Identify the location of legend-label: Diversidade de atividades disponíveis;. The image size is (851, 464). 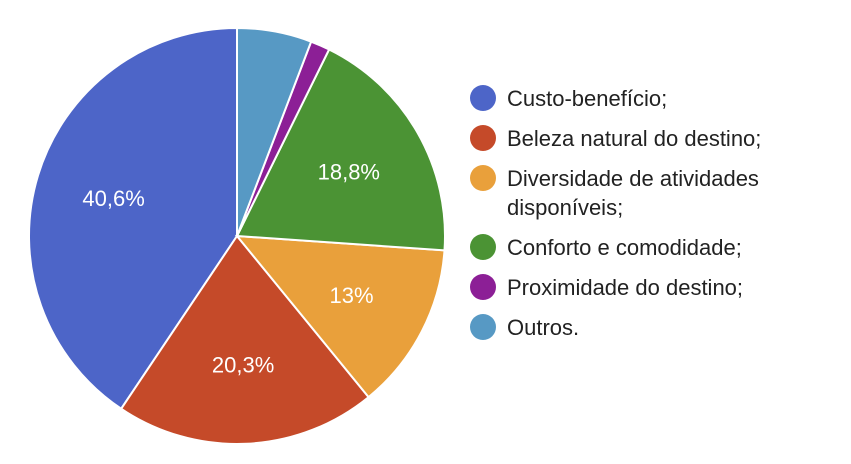
(633, 193).